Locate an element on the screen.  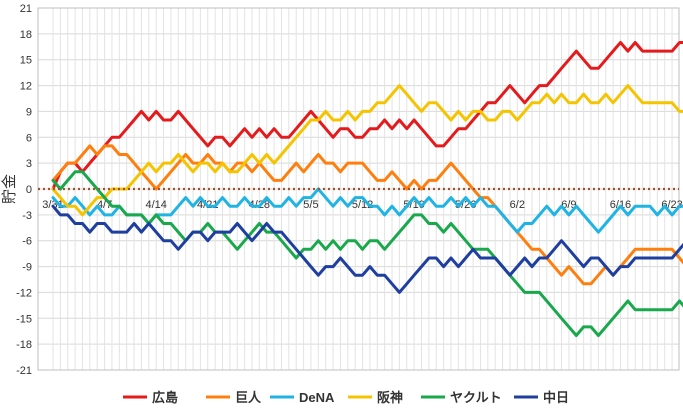
y-tick-label: 9 is located at coordinates (29, 112).